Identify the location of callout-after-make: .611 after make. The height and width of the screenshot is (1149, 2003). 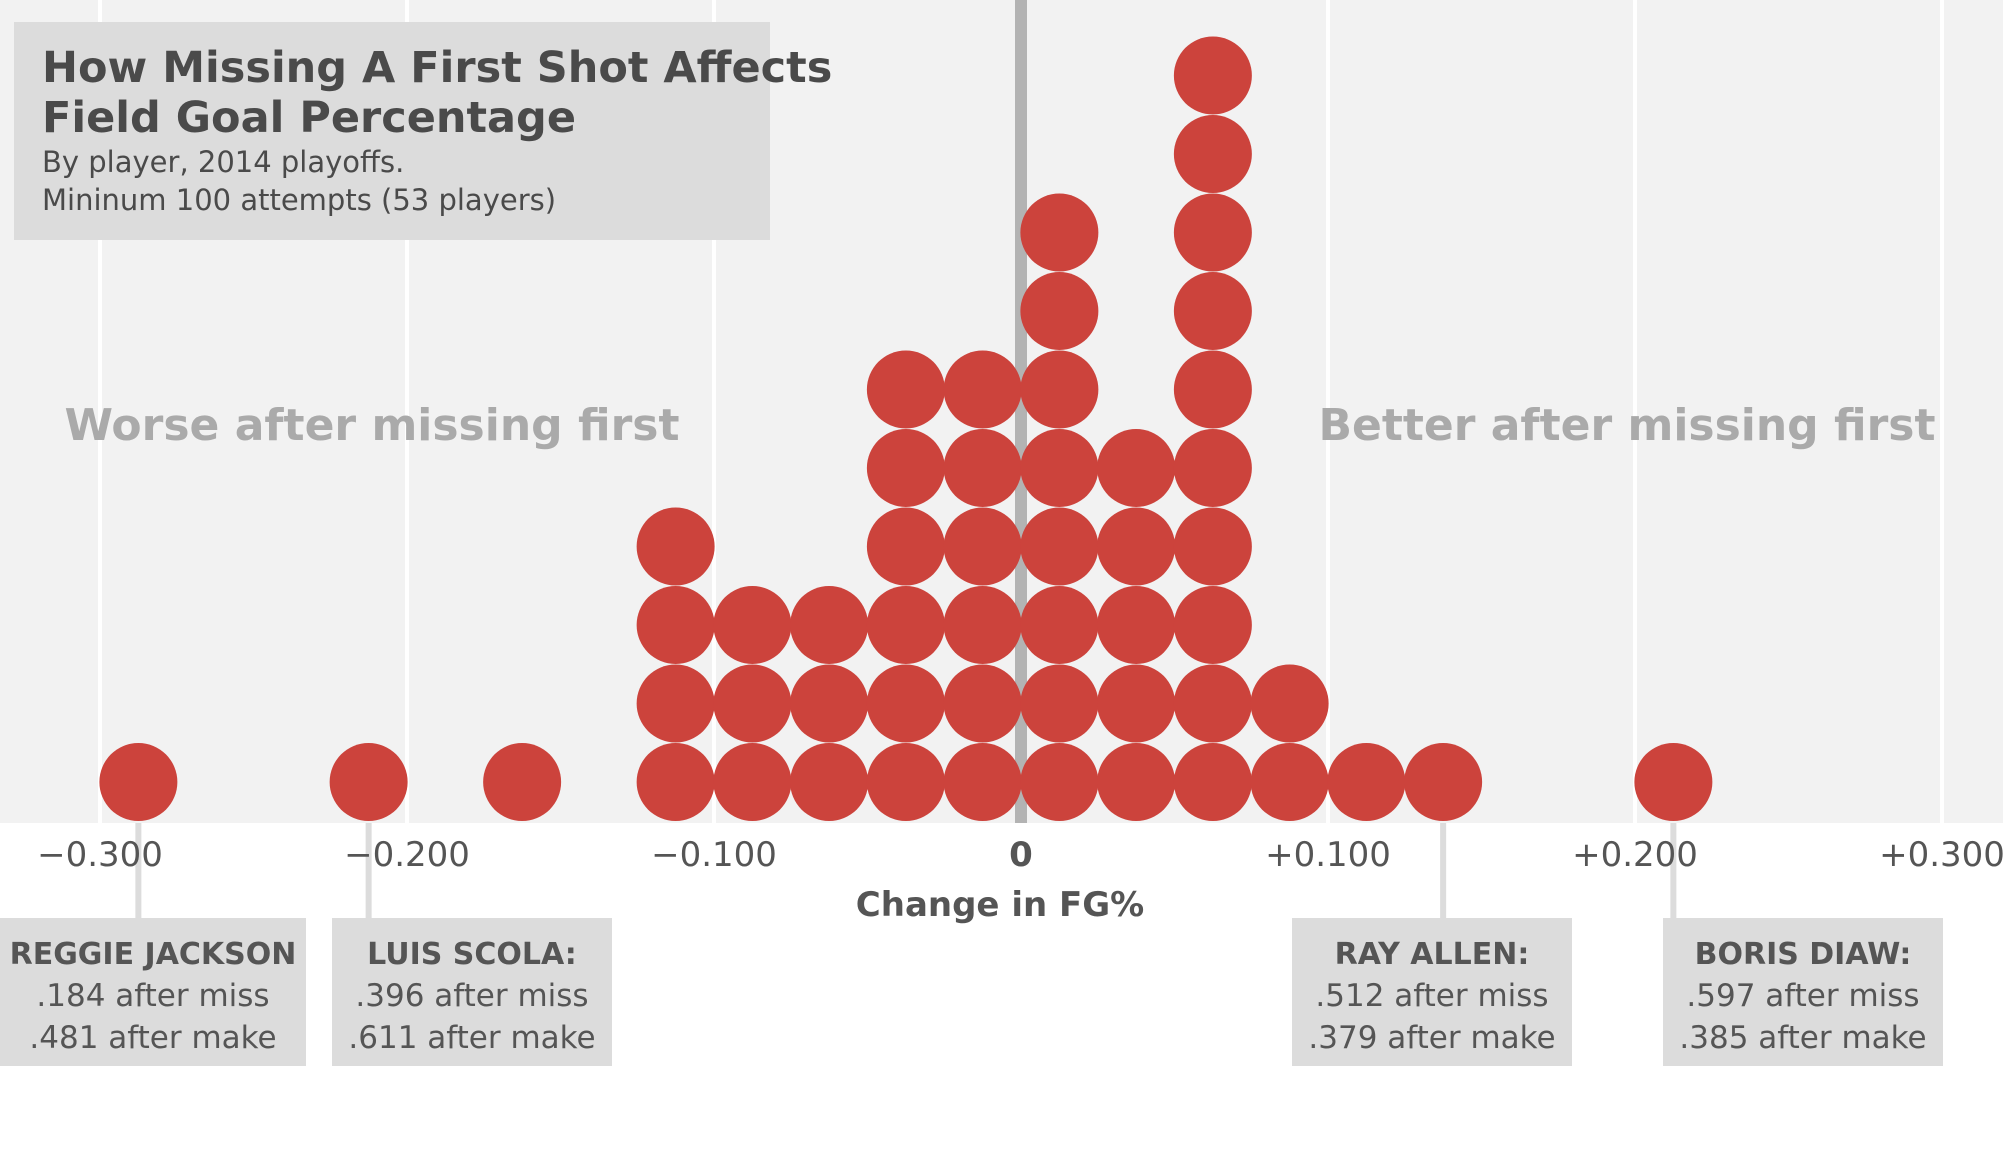
(471, 1038).